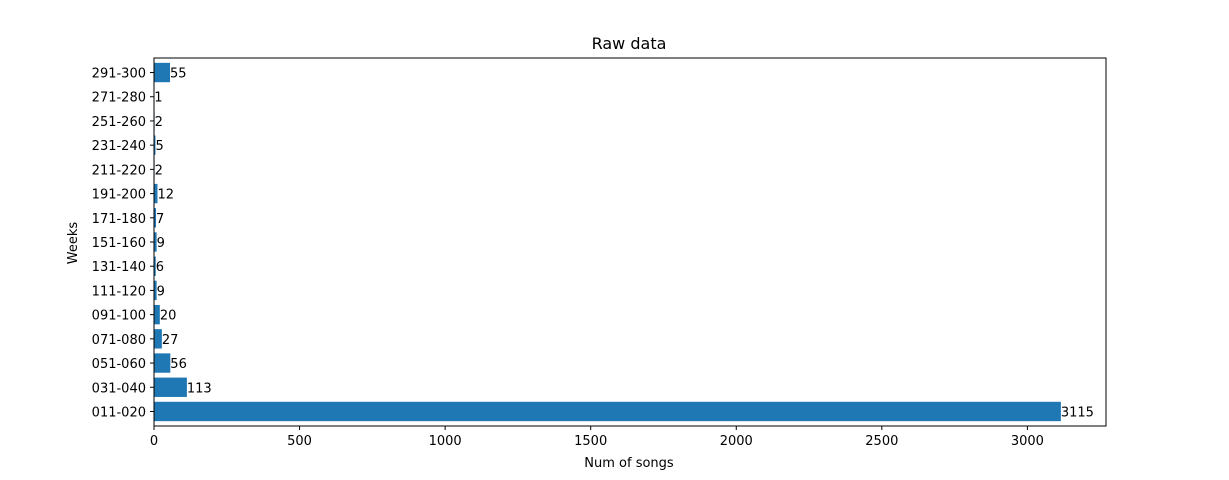 This screenshot has height=480, width=1229. I want to click on data-label-051-060: 56, so click(178, 364).